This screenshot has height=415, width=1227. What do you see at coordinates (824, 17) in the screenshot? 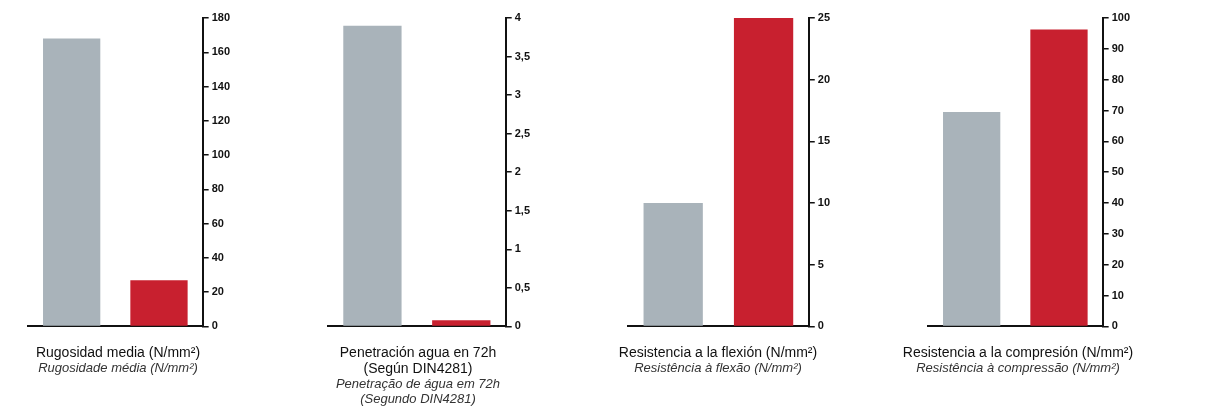
I see `y-tick-label: 25` at bounding box center [824, 17].